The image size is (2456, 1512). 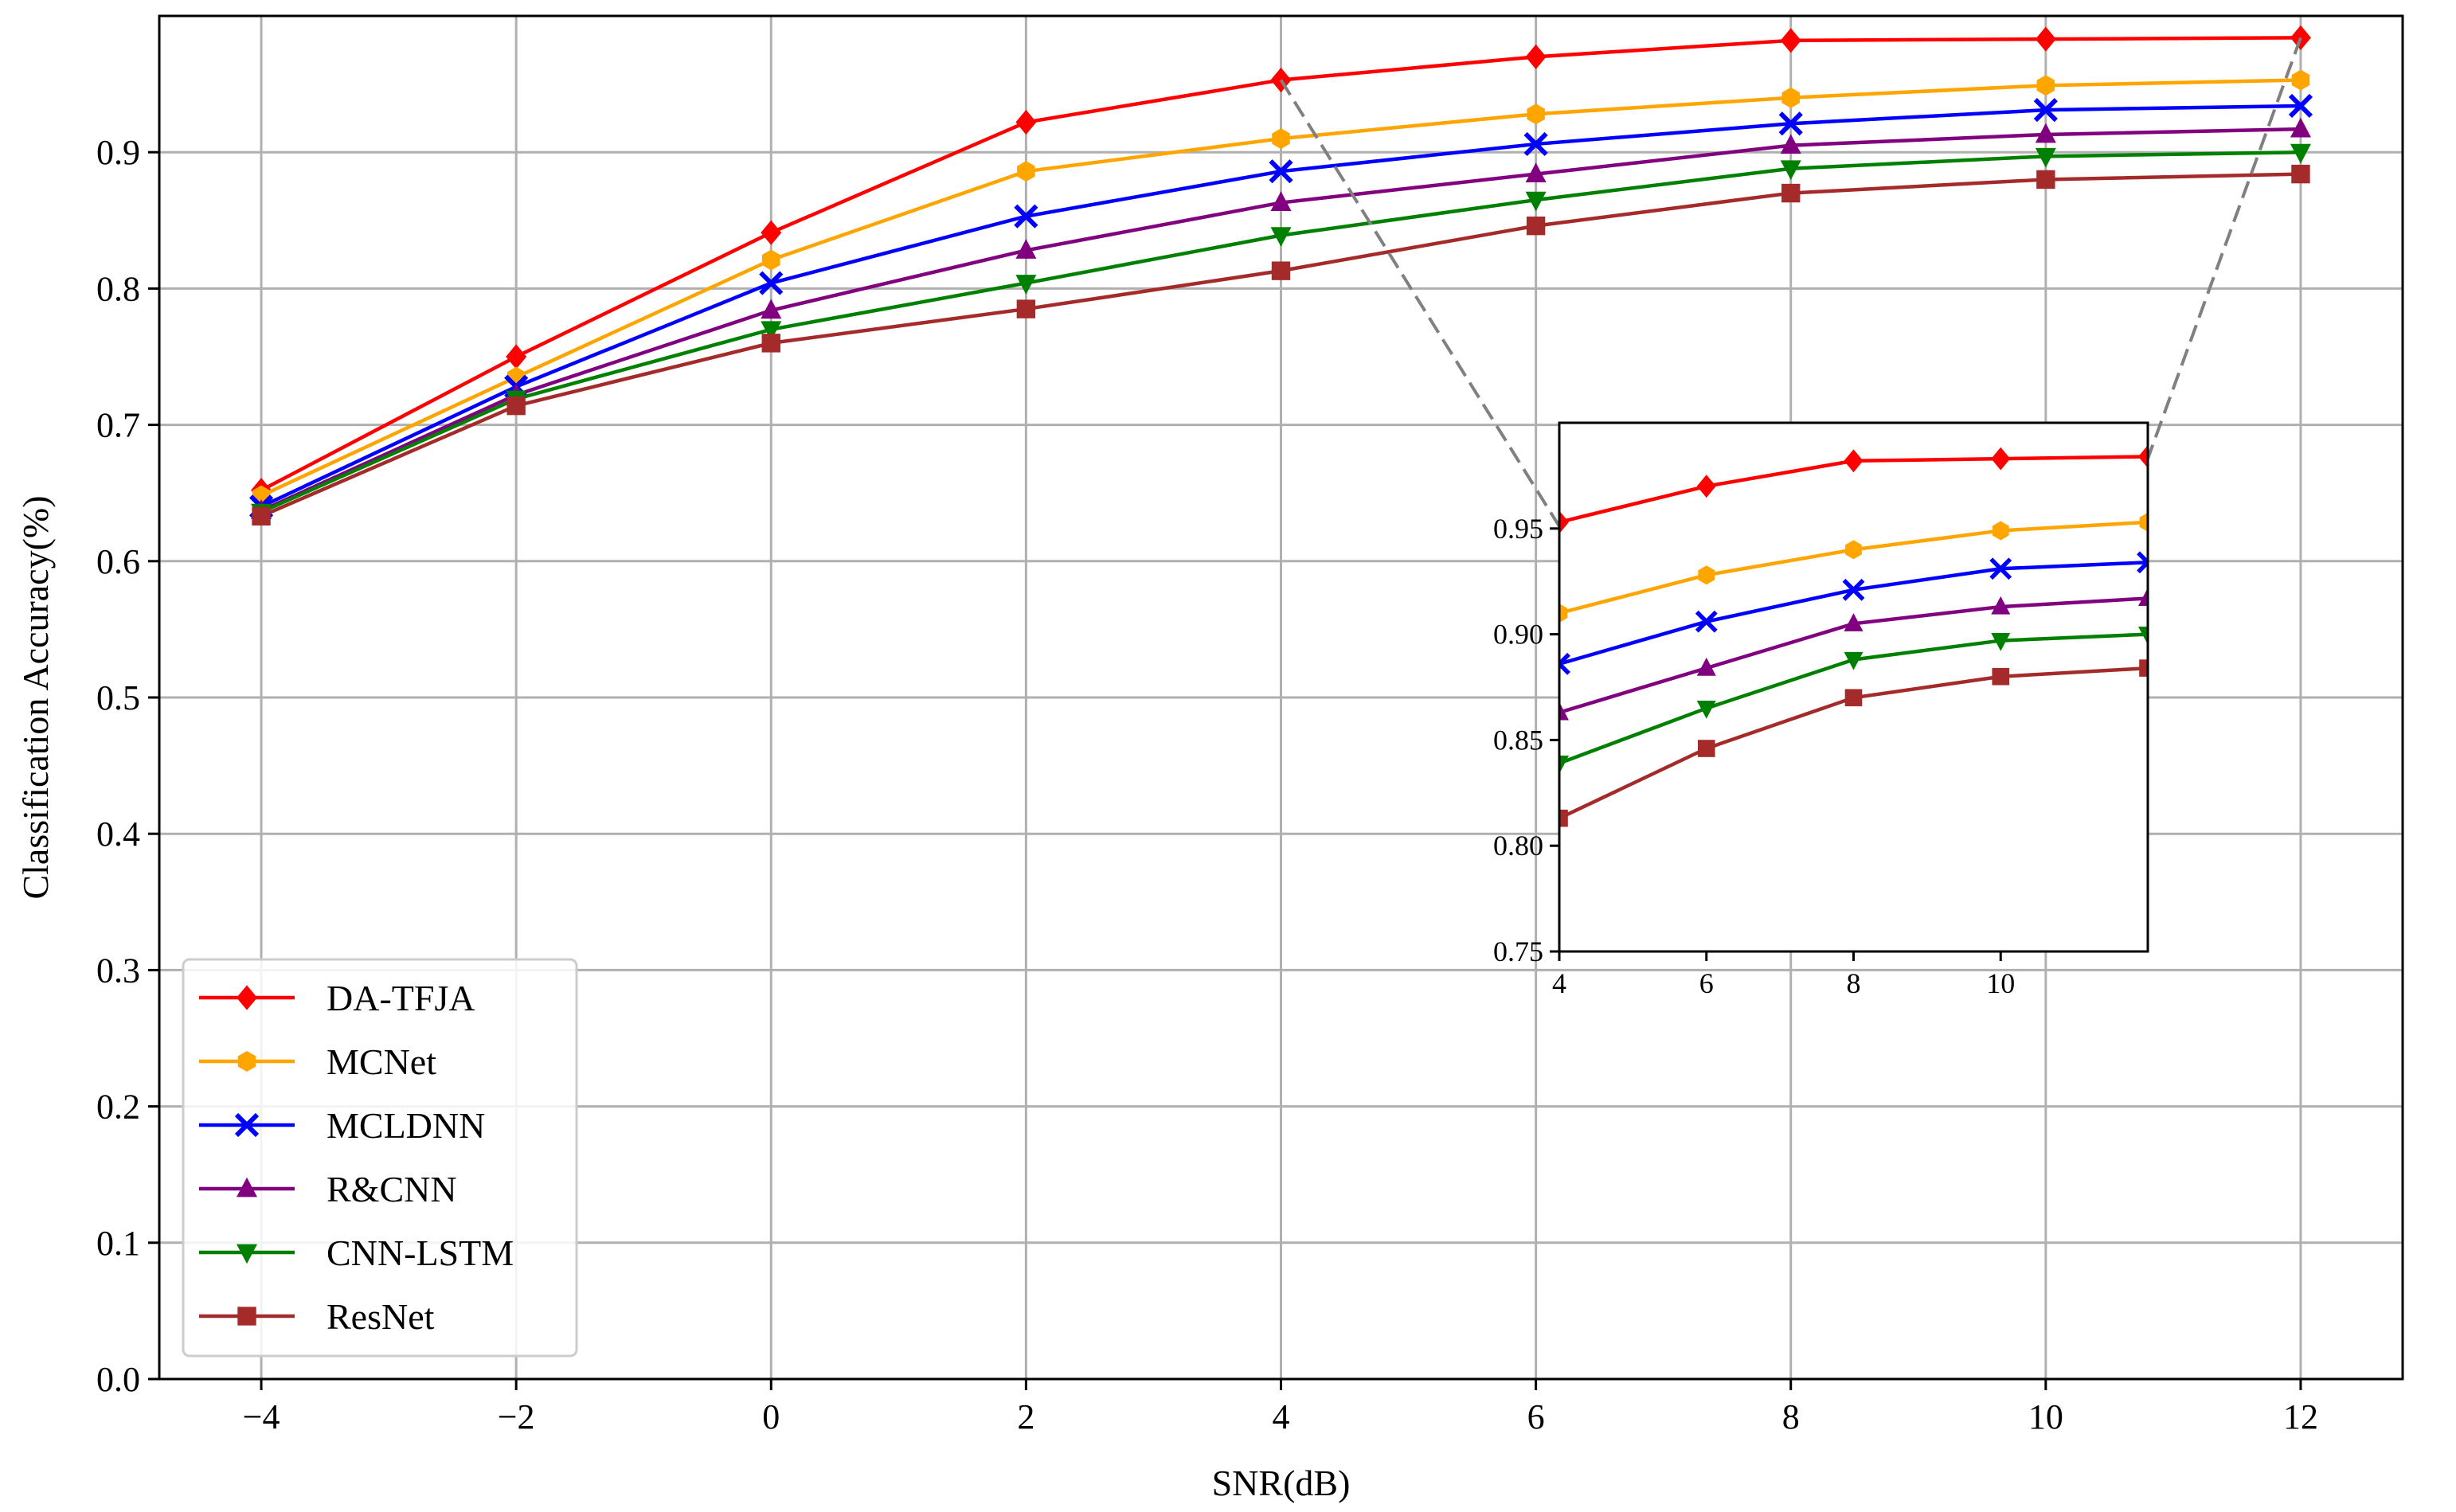 What do you see at coordinates (118, 1379) in the screenshot?
I see `y-tick-label: 0.0` at bounding box center [118, 1379].